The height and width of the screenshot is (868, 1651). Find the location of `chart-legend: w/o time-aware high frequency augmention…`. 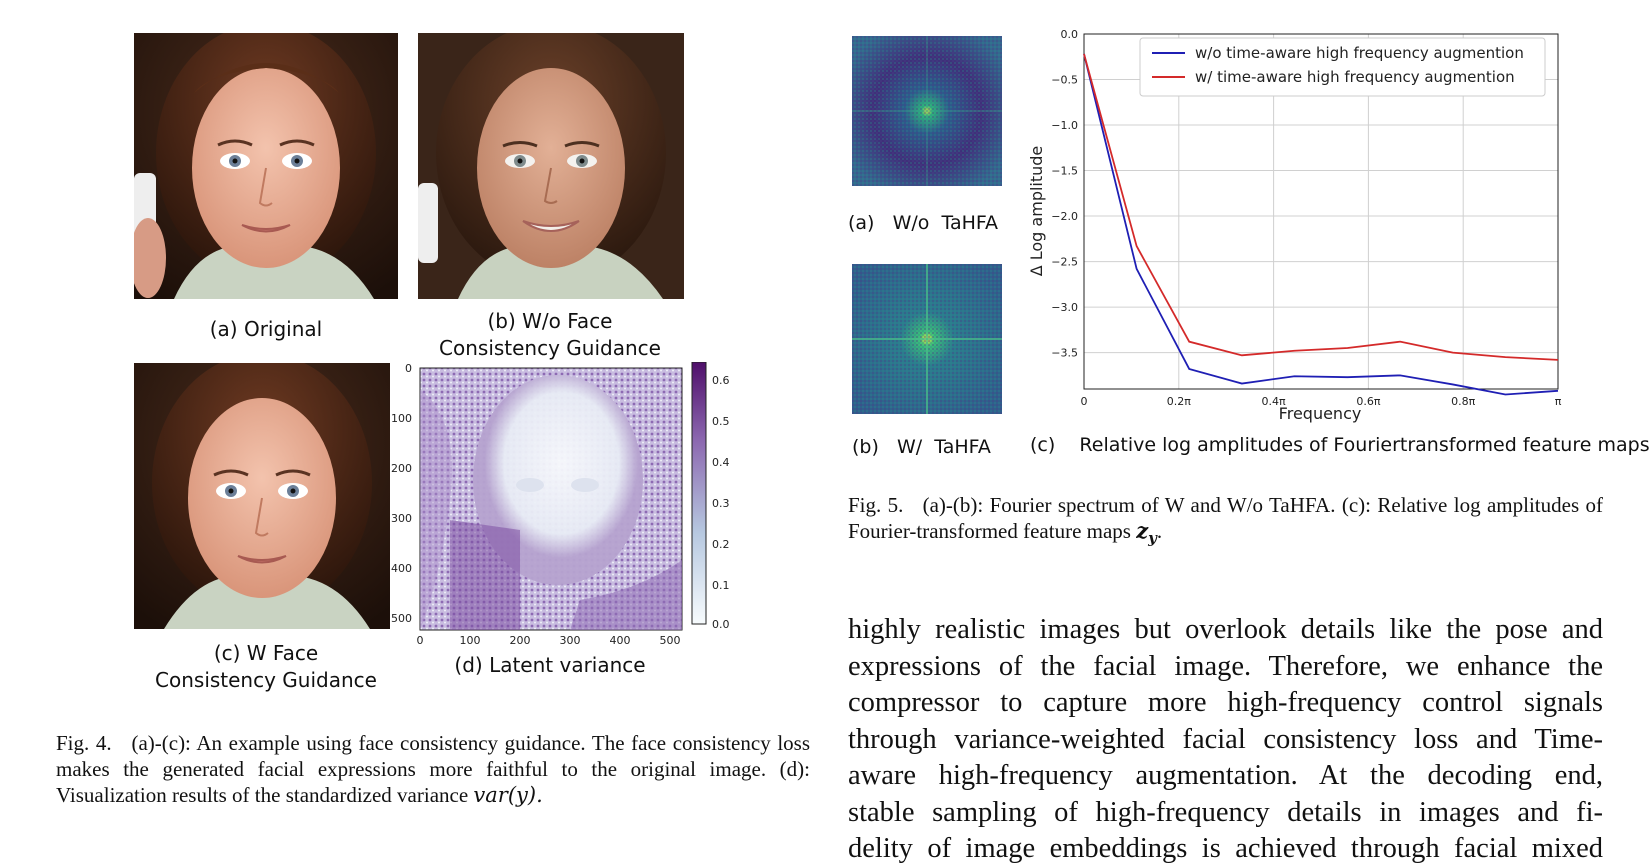

chart-legend: w/o time-aware high frequency augmention… is located at coordinates (1342, 67).